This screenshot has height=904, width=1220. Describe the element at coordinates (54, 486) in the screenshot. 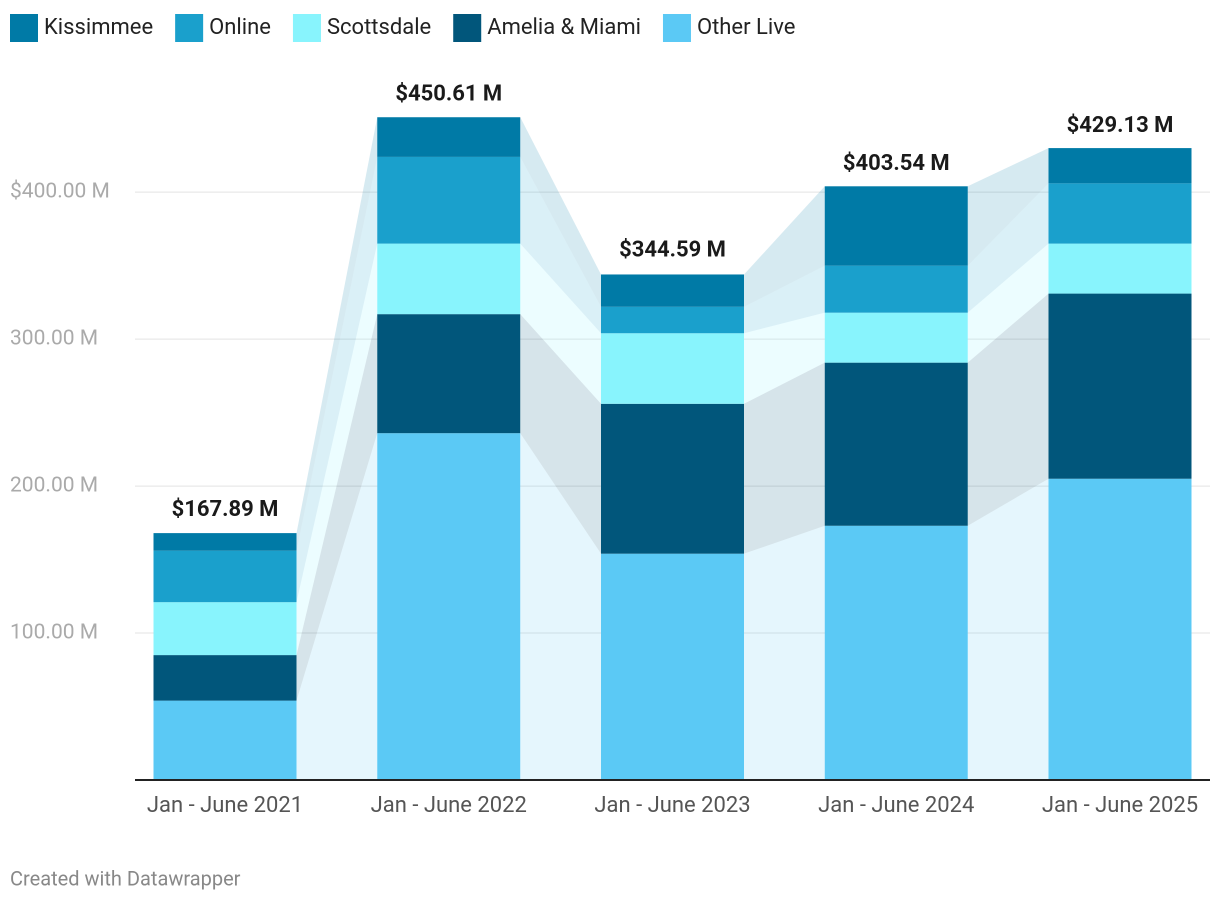

I see `y-tick-label: 200.00 M` at that location.